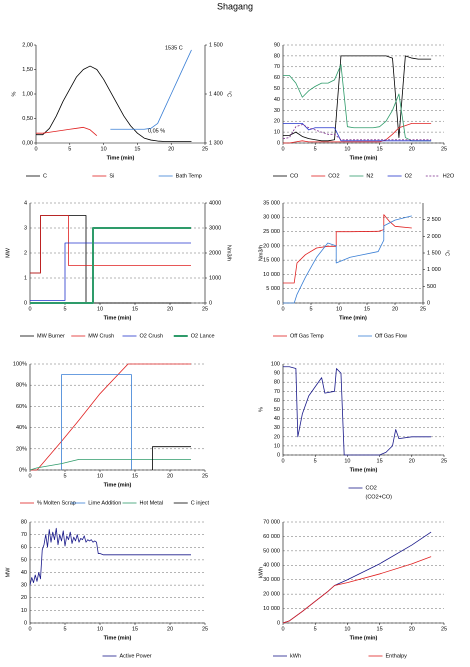  I want to click on legend-label: O2 Crush, so click(152, 336).